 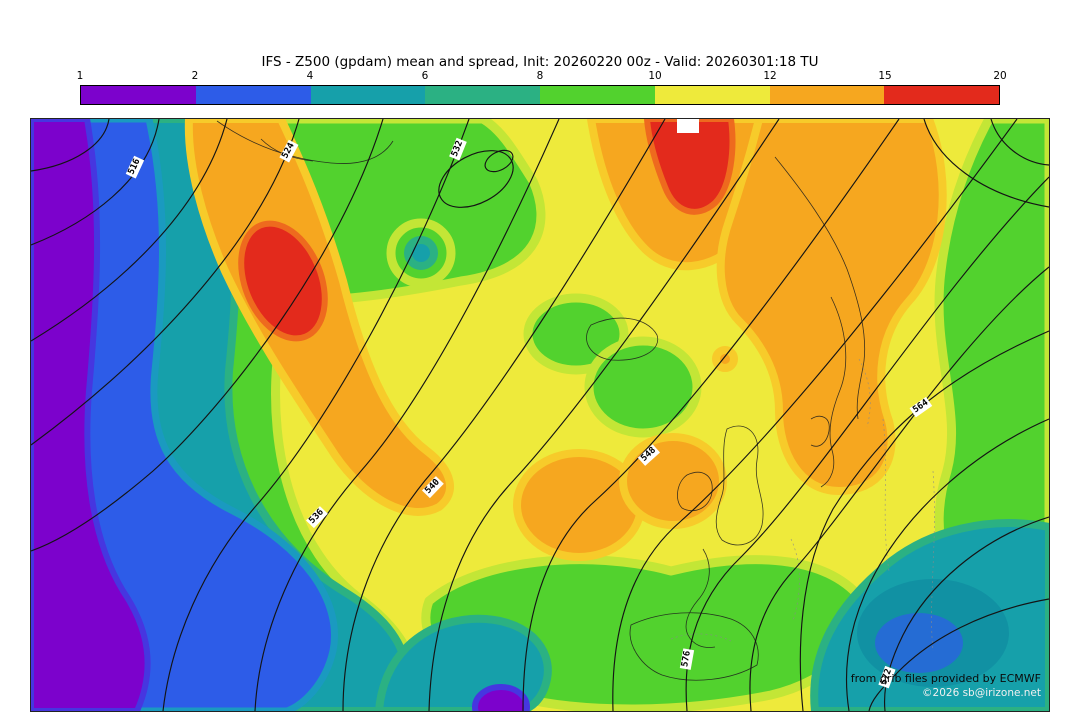 I want to click on contour-label-532: 532, so click(x=458, y=149).